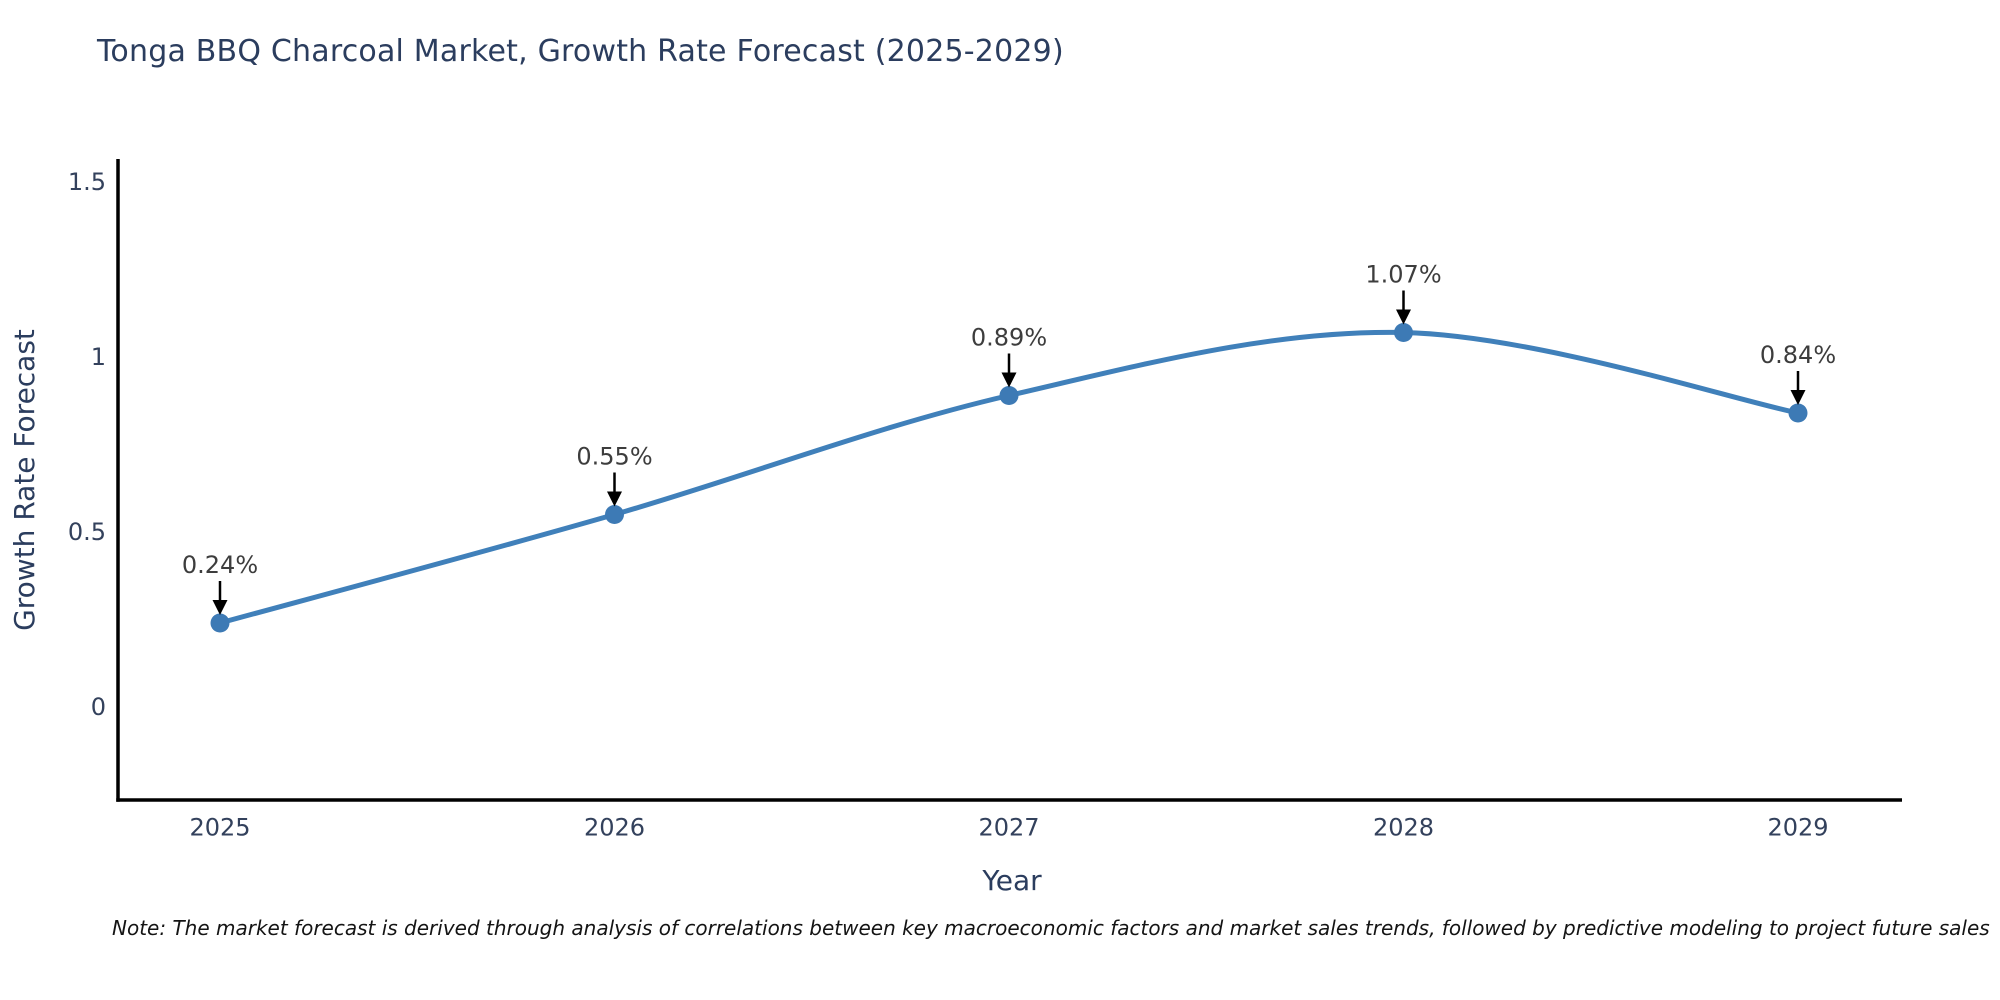 The image size is (2000, 1000). I want to click on x-axis-title: Year, so click(1011, 880).